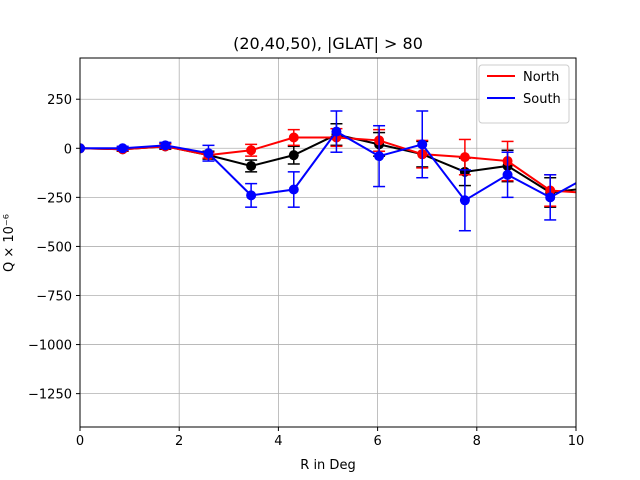 The width and height of the screenshot is (640, 480). What do you see at coordinates (59, 100) in the screenshot?
I see `y-tick-label: 250` at bounding box center [59, 100].